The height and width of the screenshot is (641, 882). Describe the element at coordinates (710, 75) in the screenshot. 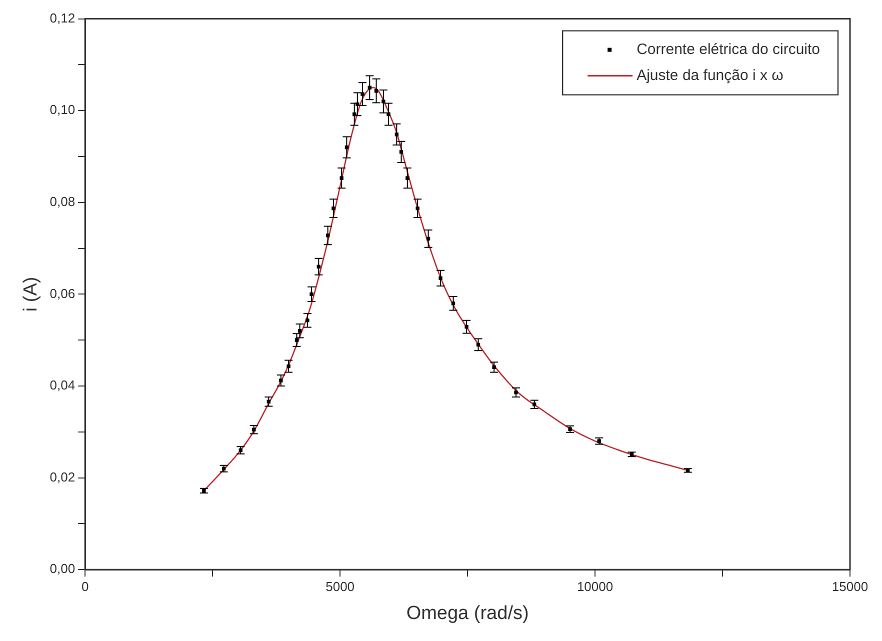

I see `legend-label: Ajuste da função i x ω` at that location.